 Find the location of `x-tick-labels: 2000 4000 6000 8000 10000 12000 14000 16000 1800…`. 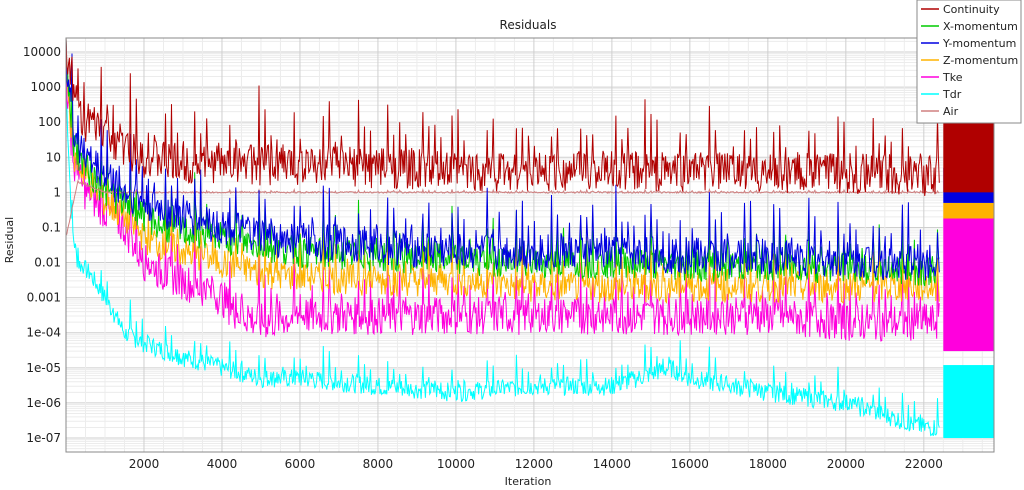

x-tick-labels: 2000 4000 6000 8000 10000 12000 14000 16000 1800… is located at coordinates (536, 464).